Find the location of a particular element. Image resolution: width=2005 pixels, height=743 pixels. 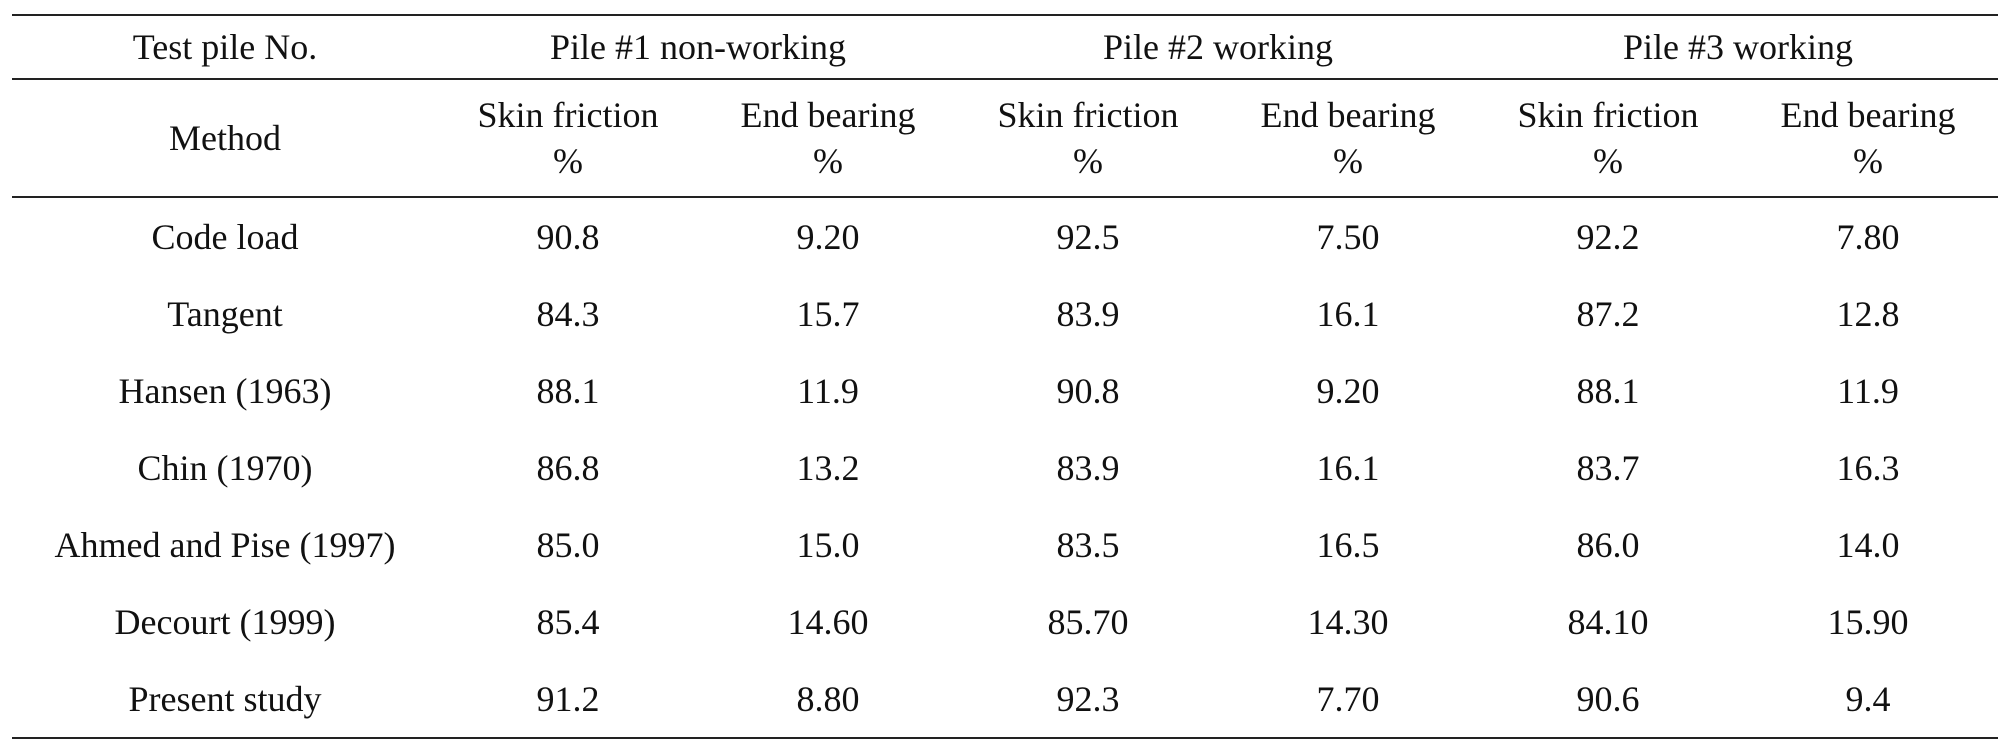

row-method-label: Decourt (1999) is located at coordinates (225, 621).